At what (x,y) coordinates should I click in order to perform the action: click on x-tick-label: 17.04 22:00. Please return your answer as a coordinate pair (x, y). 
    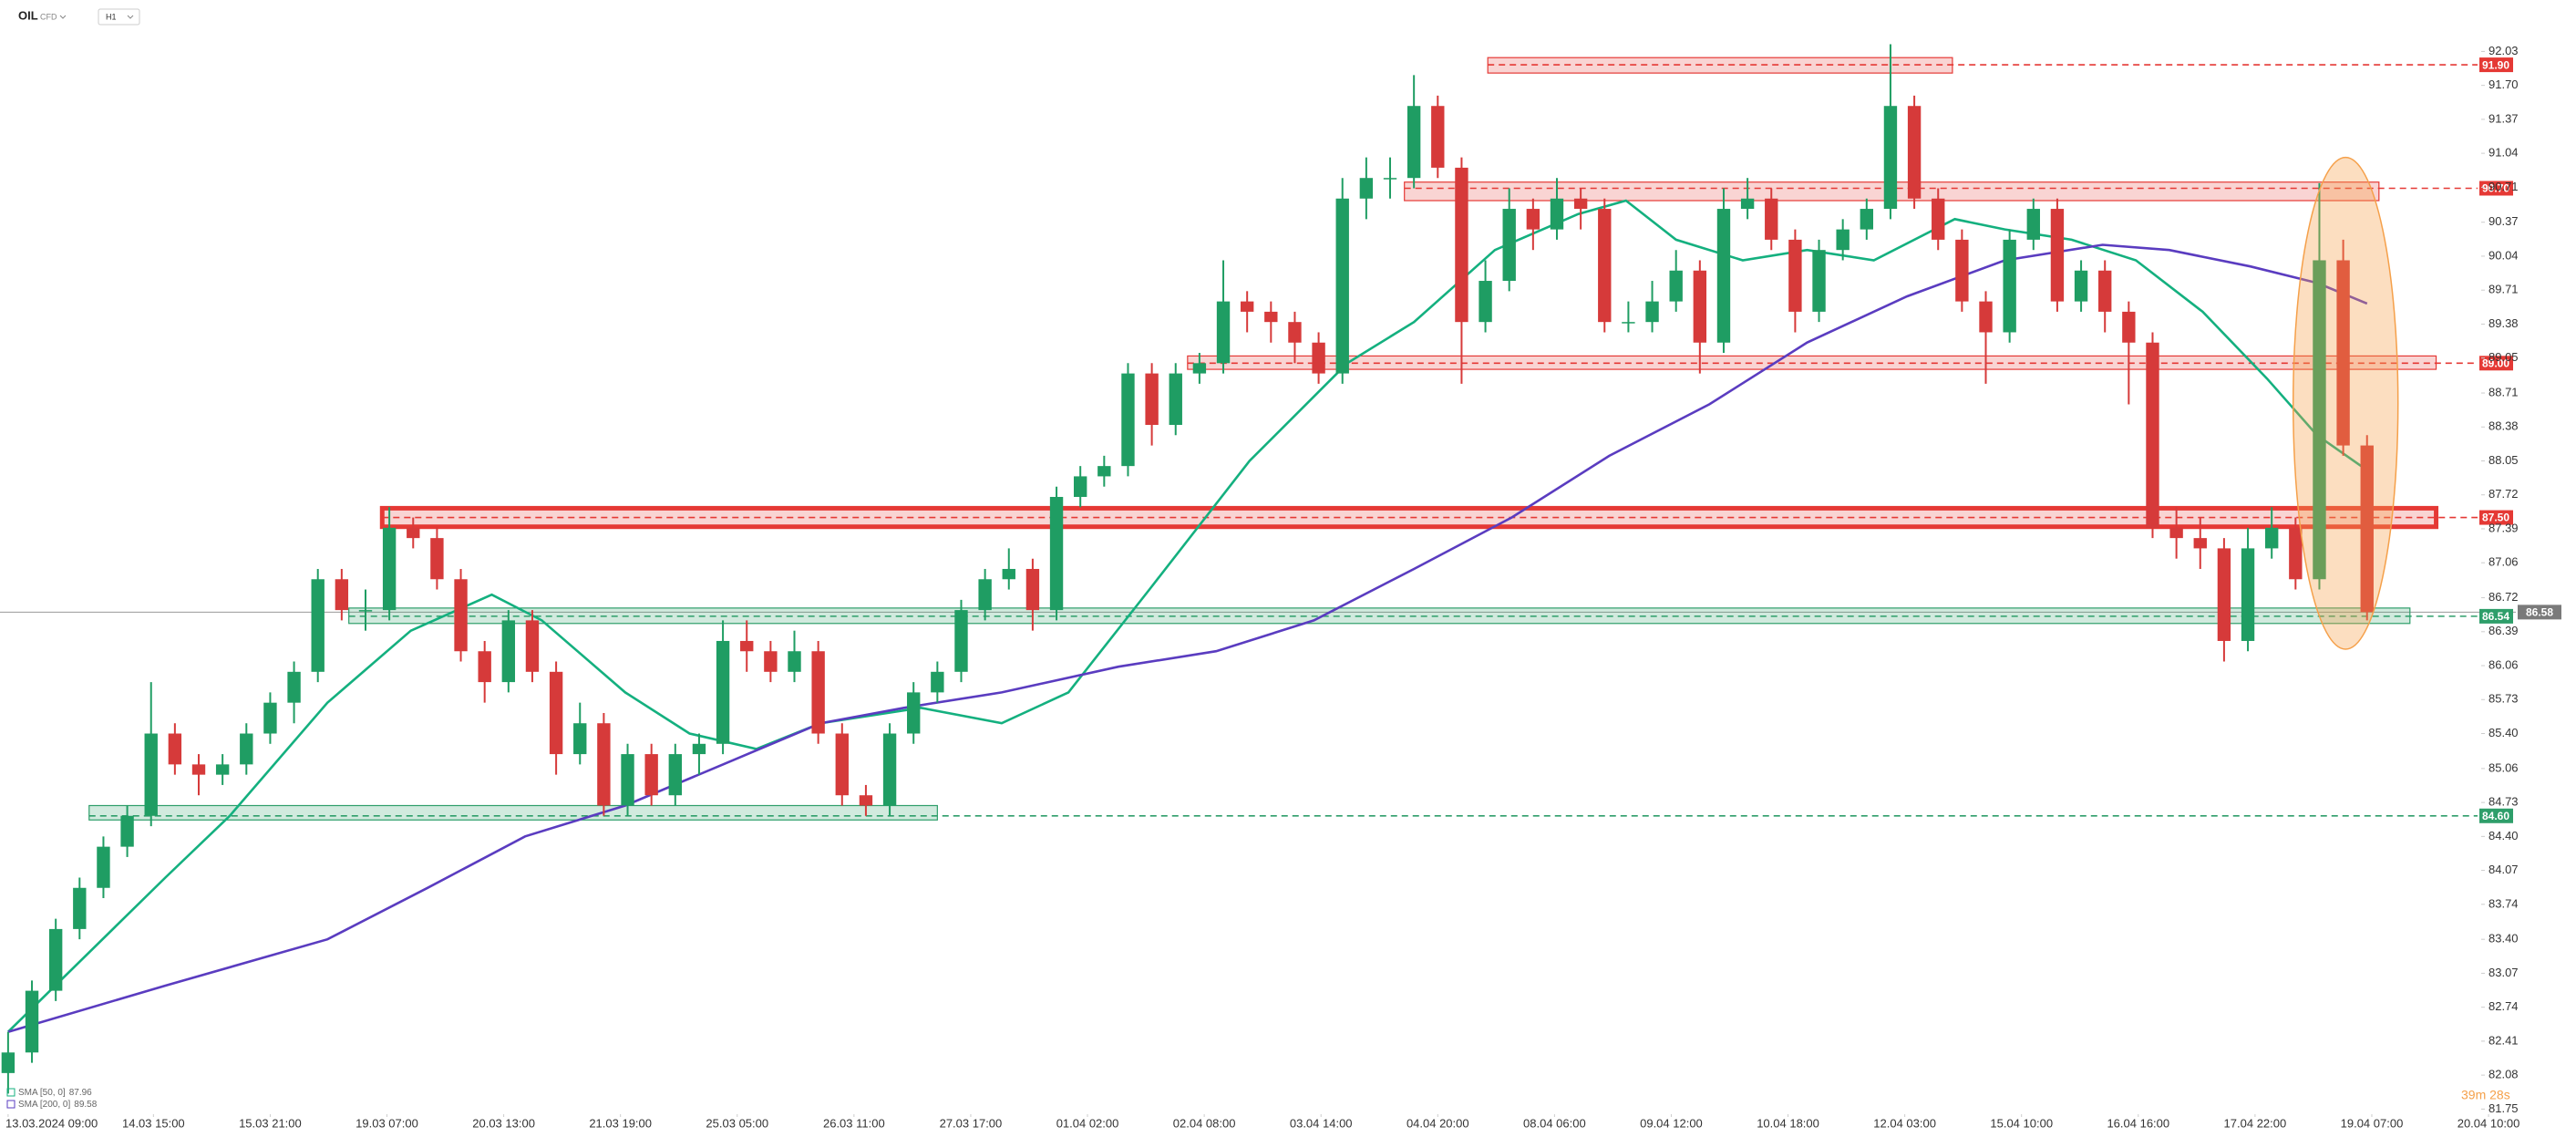
    Looking at the image, I should click on (2255, 1123).